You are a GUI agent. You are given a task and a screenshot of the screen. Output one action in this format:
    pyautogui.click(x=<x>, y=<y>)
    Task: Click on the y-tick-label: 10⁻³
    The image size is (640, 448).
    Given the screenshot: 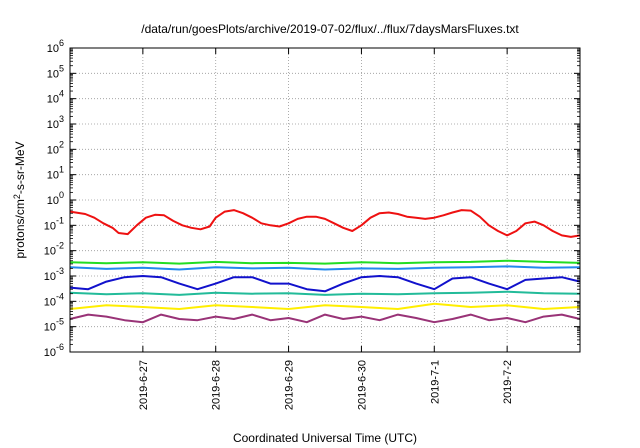 What is the action you would take?
    pyautogui.click(x=54, y=274)
    